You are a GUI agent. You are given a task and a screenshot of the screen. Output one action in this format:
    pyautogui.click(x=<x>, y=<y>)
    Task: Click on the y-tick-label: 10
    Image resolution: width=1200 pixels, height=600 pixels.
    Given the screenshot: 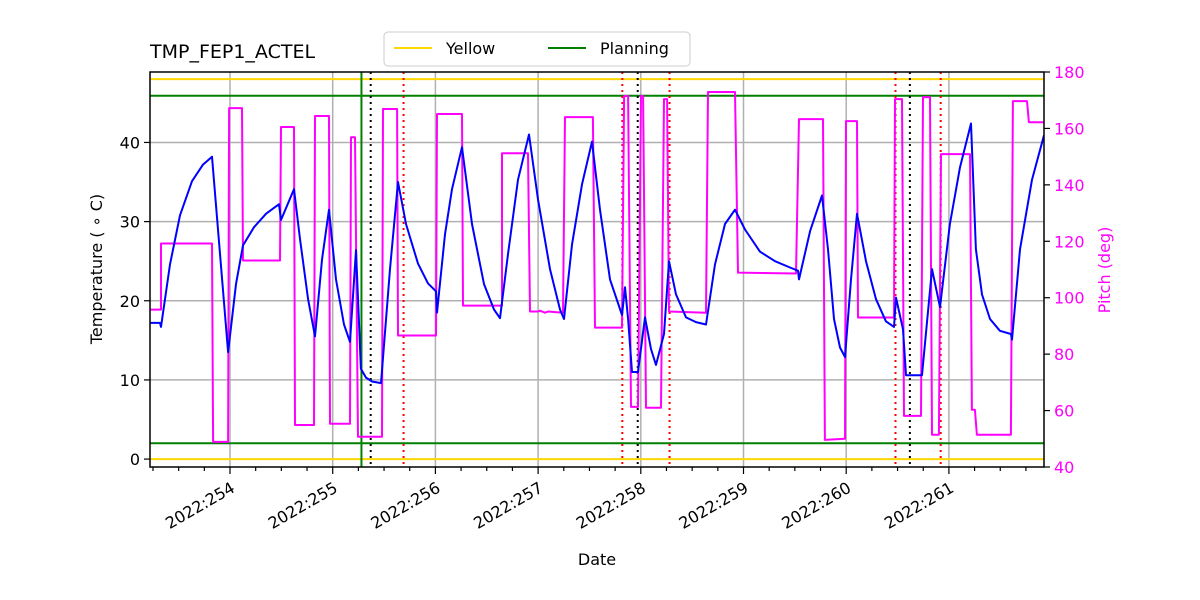 What is the action you would take?
    pyautogui.click(x=130, y=380)
    